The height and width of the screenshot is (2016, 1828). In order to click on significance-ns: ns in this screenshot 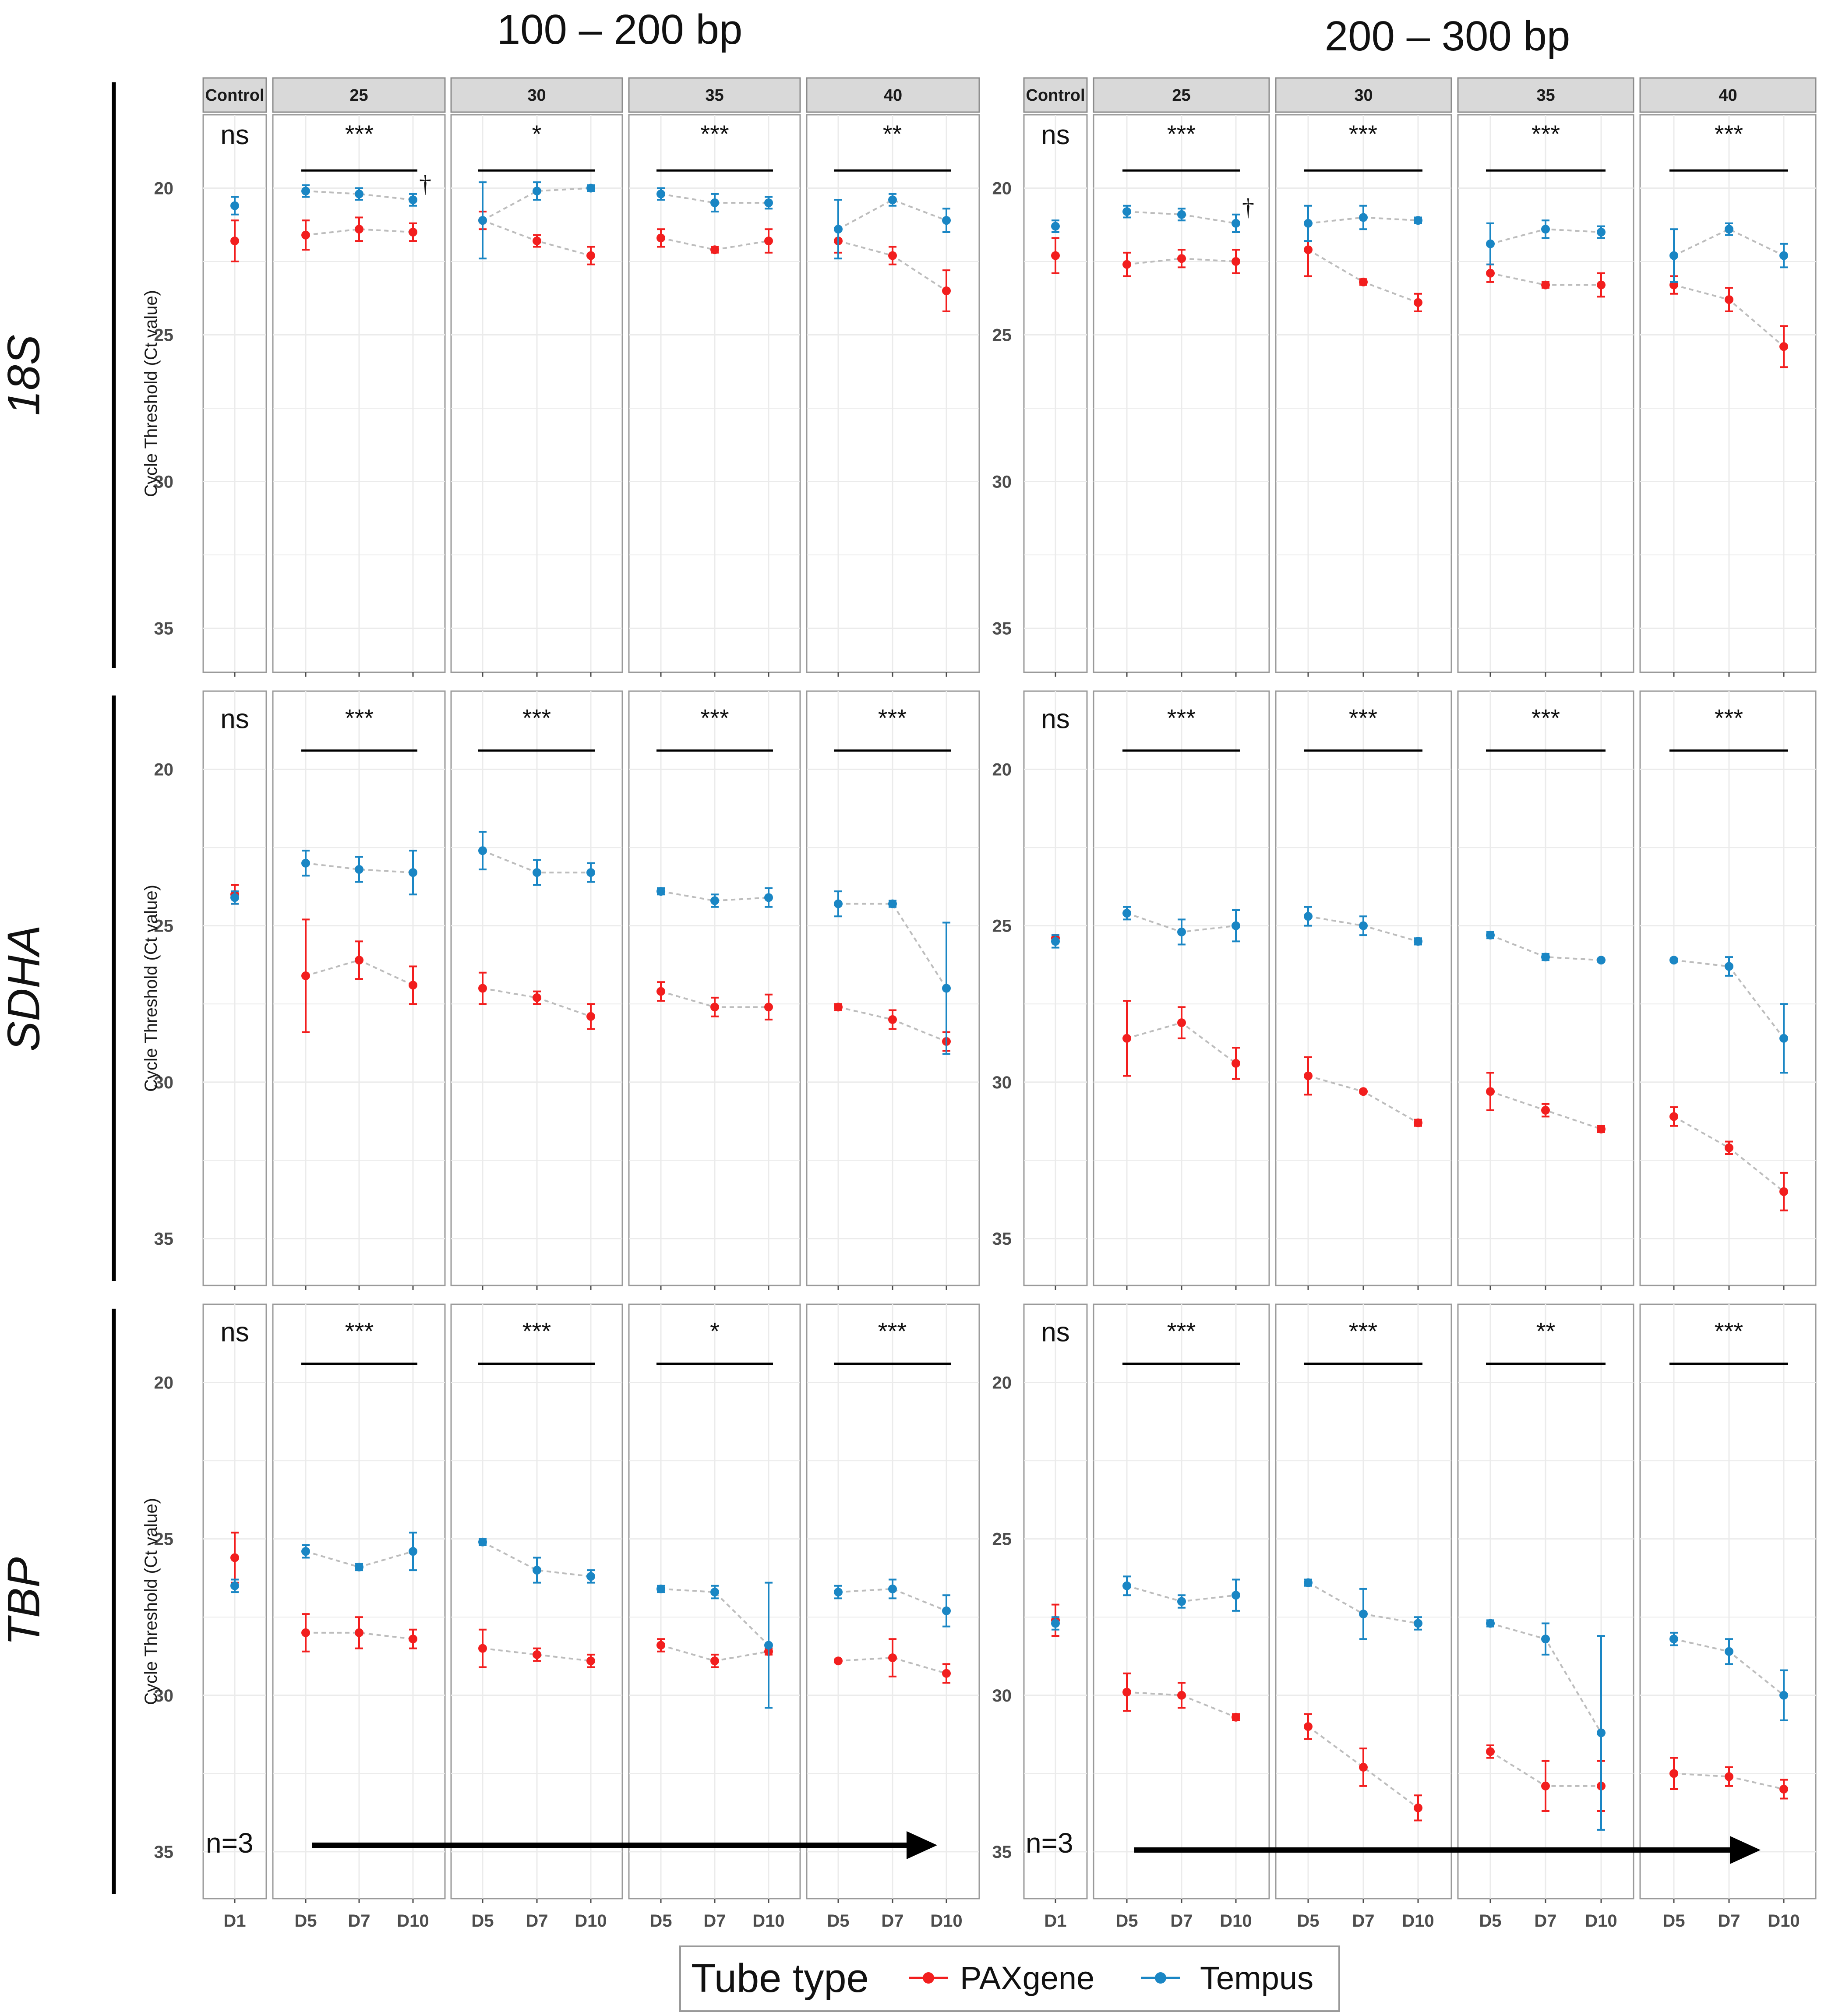, I will do `click(1055, 135)`.